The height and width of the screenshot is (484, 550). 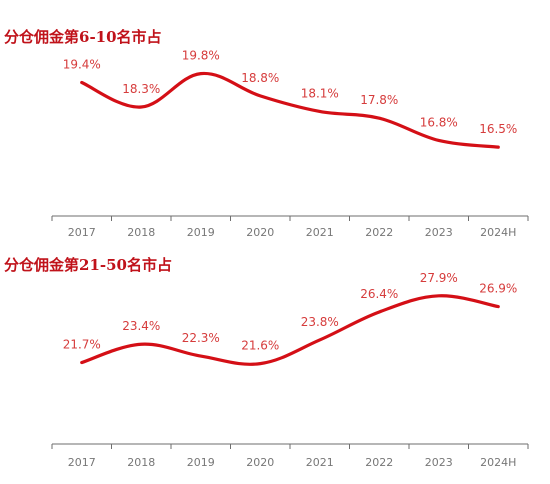 What do you see at coordinates (379, 294) in the screenshot?
I see `data-label: 26.4%` at bounding box center [379, 294].